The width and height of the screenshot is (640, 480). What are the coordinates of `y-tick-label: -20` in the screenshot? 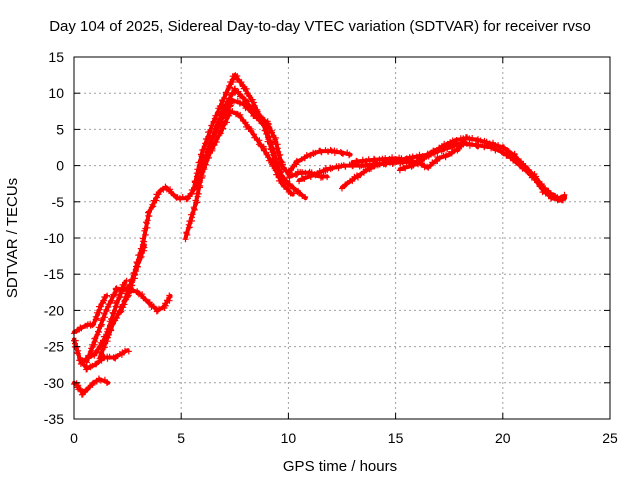 It's located at (54, 310).